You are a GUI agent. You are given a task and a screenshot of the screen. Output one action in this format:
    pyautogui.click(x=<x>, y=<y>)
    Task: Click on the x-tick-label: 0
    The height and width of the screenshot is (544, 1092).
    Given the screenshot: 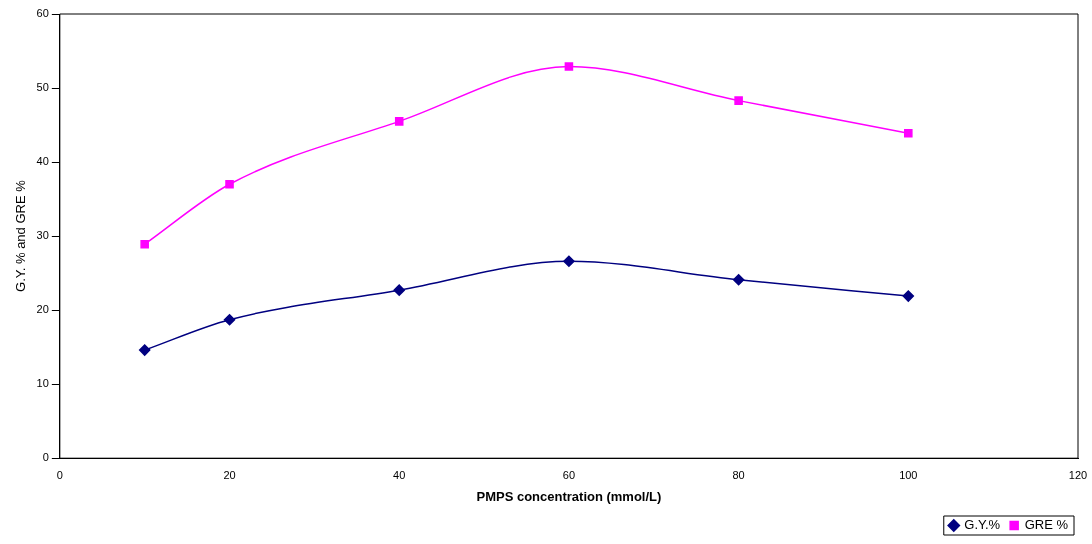 What is the action you would take?
    pyautogui.click(x=59, y=474)
    